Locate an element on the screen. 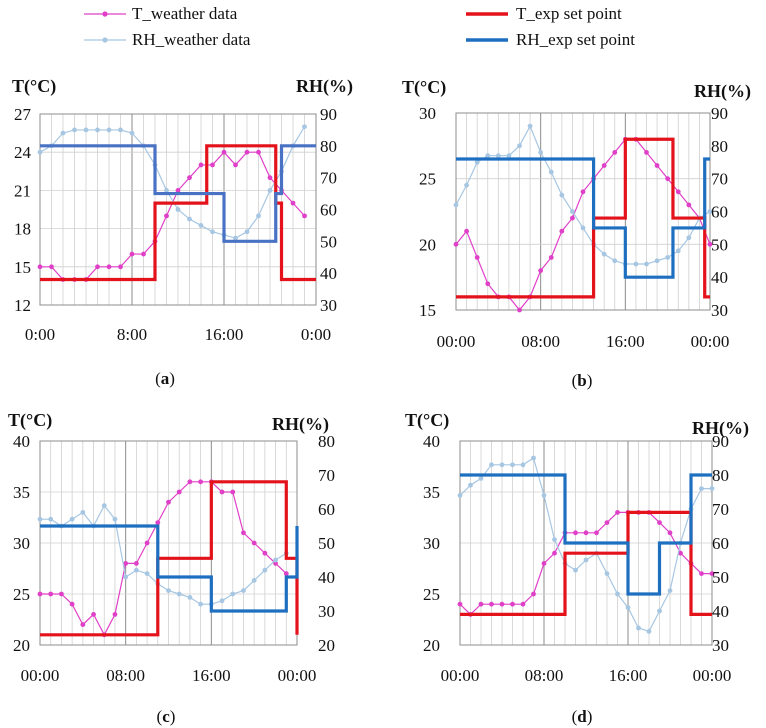 Image resolution: width=766 pixels, height=728 pixels. y-tick-right: 30 is located at coordinates (720, 645).